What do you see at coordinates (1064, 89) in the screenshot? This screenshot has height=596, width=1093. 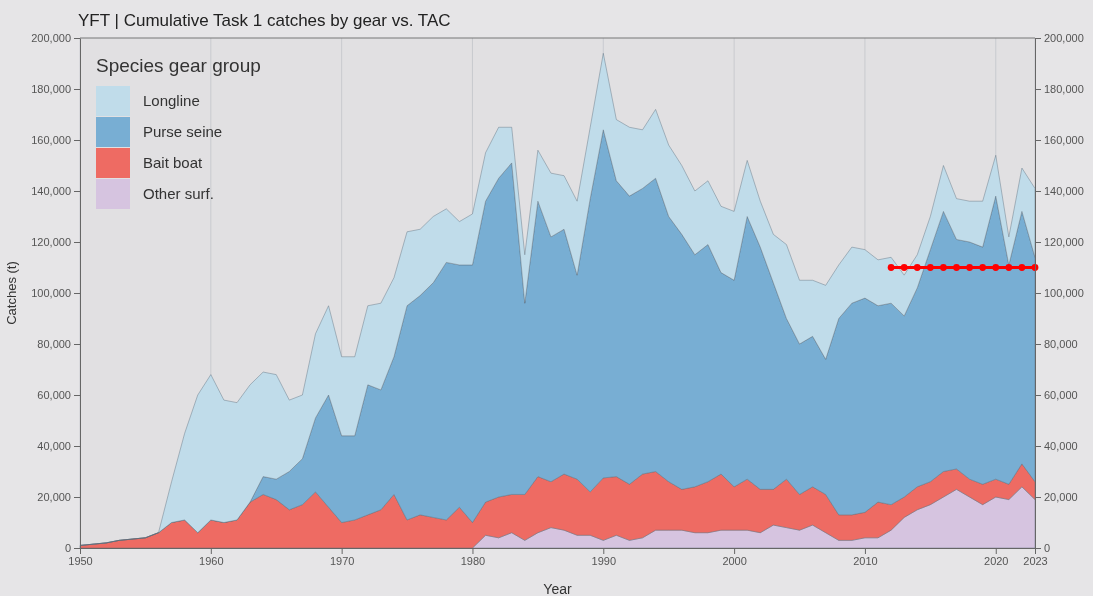 I see `y2-tick-label: 180,000` at bounding box center [1064, 89].